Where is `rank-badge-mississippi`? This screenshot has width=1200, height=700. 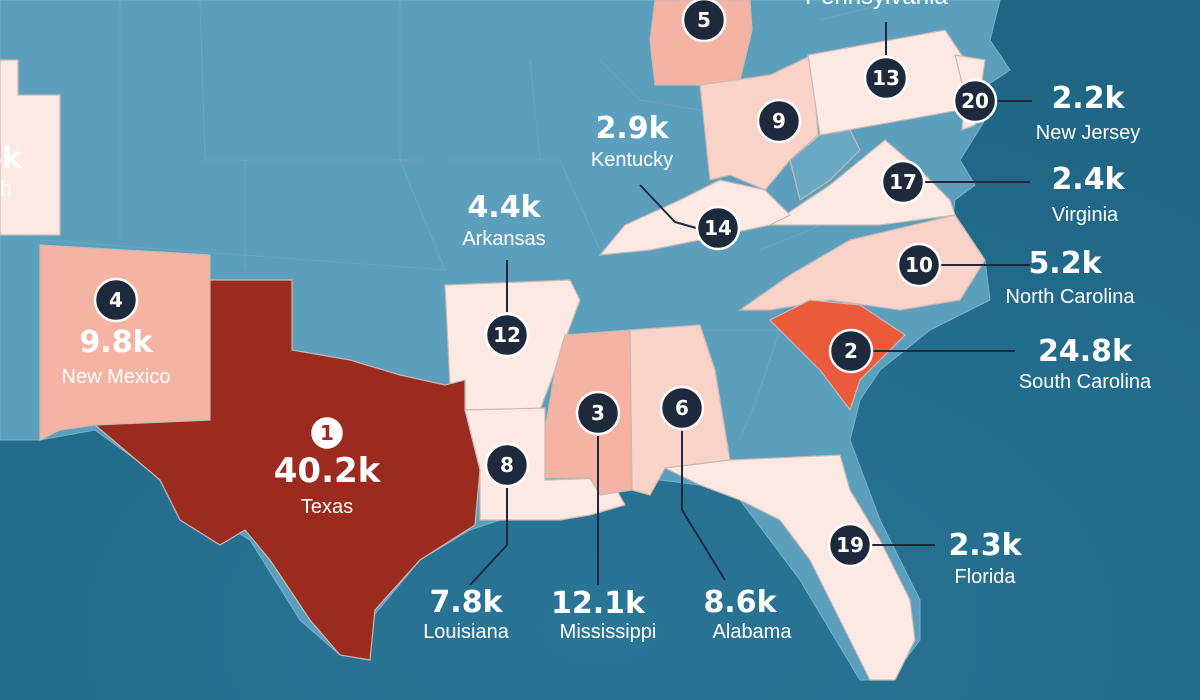
rank-badge-mississippi is located at coordinates (598, 413).